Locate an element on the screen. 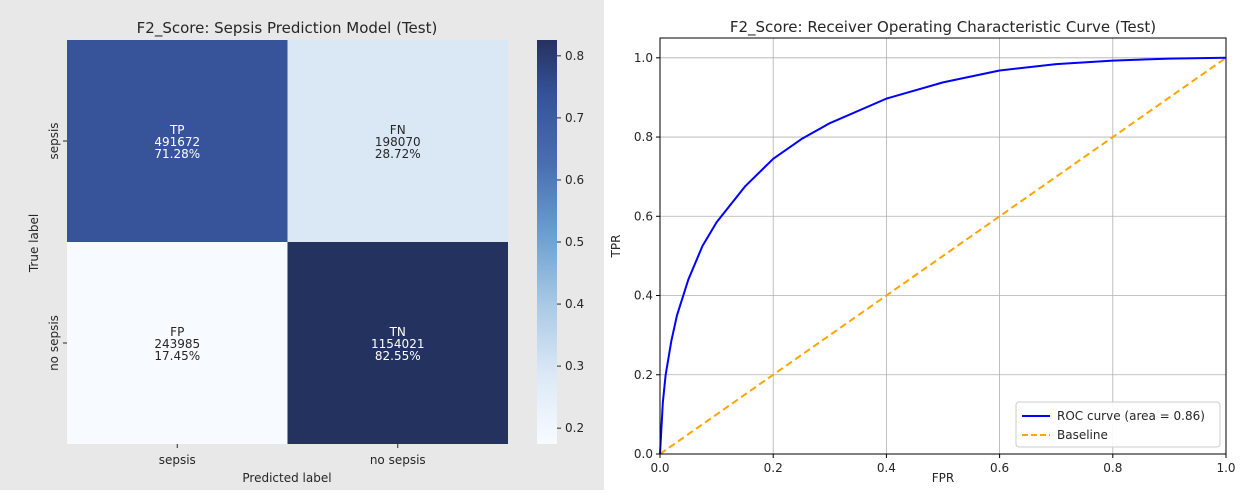 Image resolution: width=1248 pixels, height=494 pixels. roc-x-axis-label: FPR is located at coordinates (943, 478).